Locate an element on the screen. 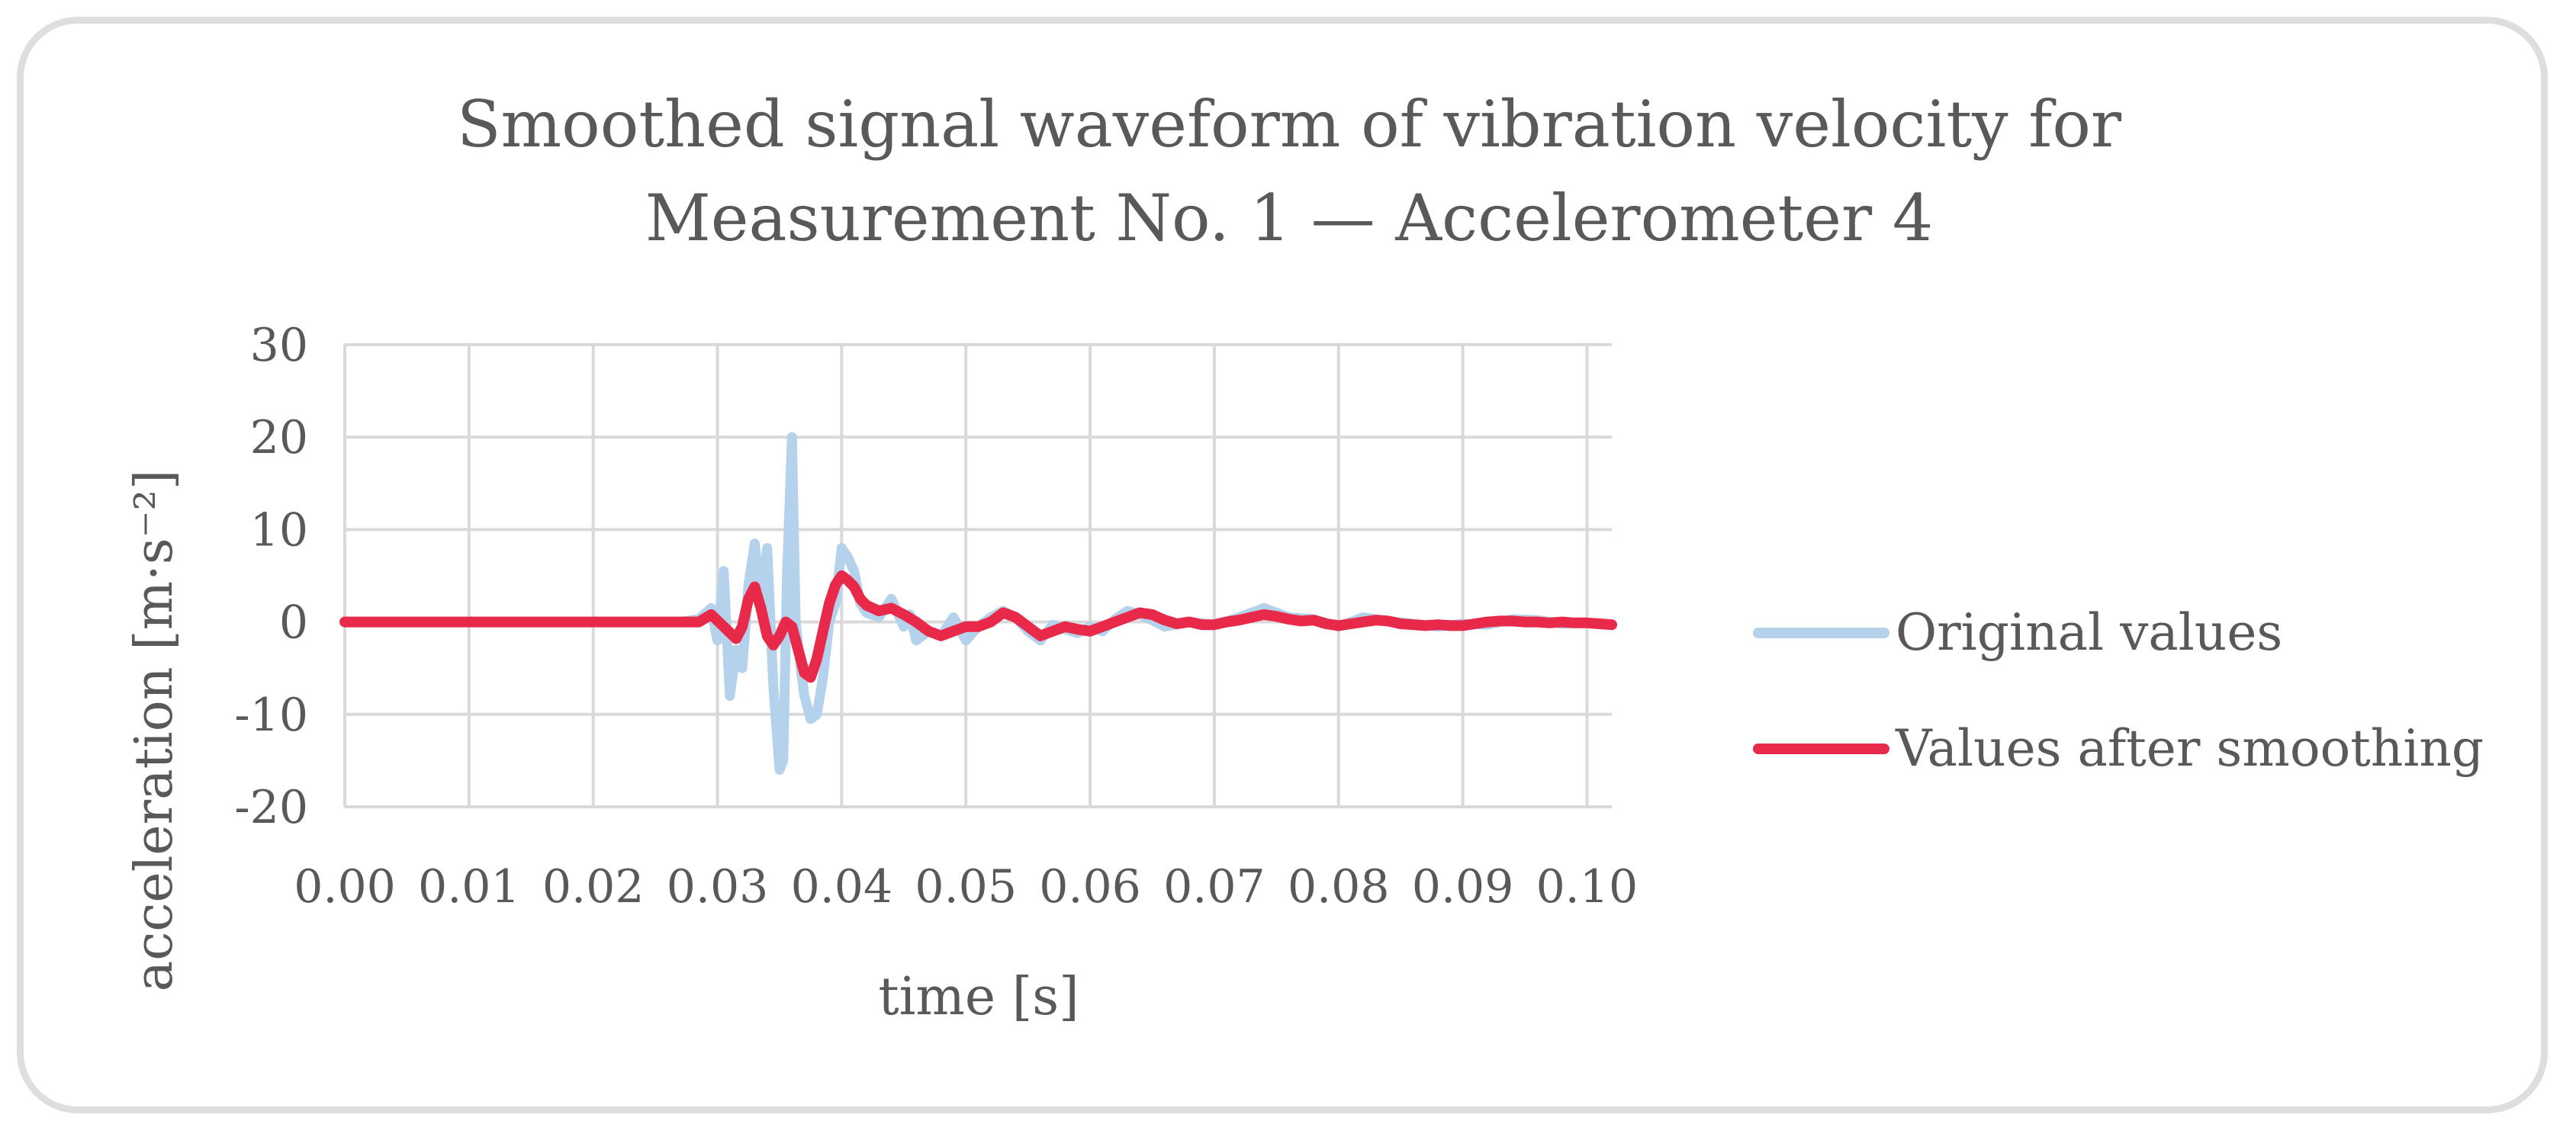 This screenshot has height=1137, width=2576. y-tick-label: 10 is located at coordinates (279, 530).